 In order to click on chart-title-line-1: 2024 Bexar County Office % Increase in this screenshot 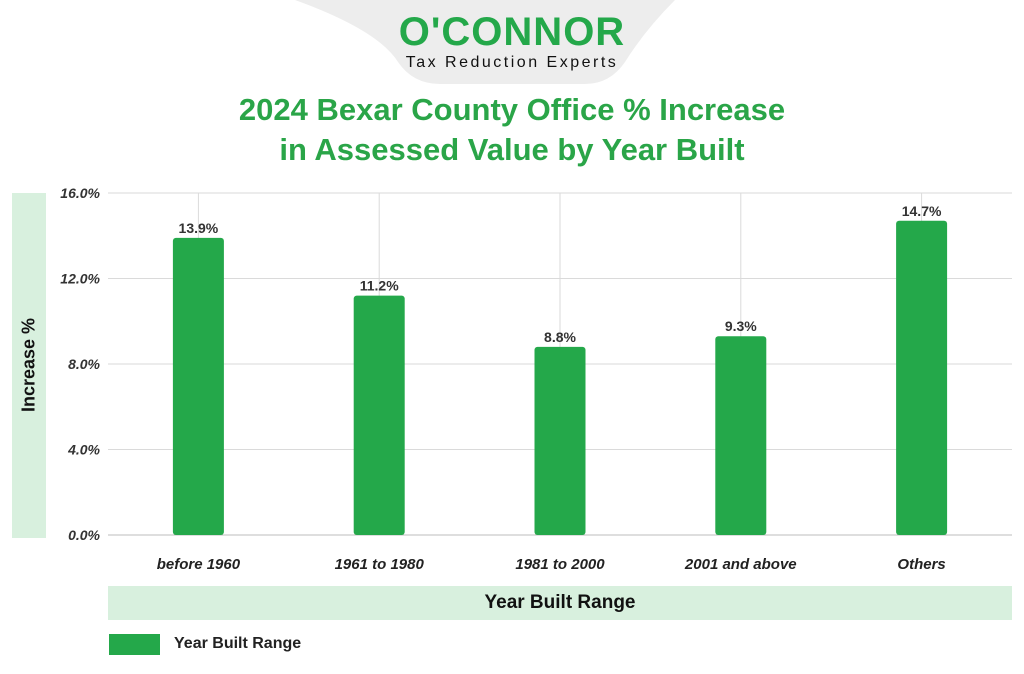, I will do `click(512, 109)`.